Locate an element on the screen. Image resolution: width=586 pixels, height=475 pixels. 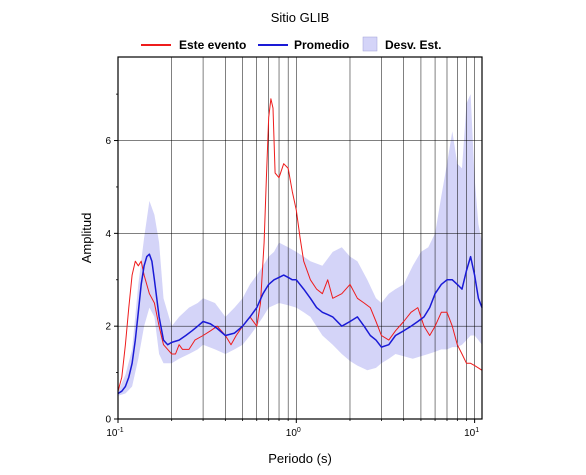
legend-label-event: Este evento is located at coordinates (212, 45).